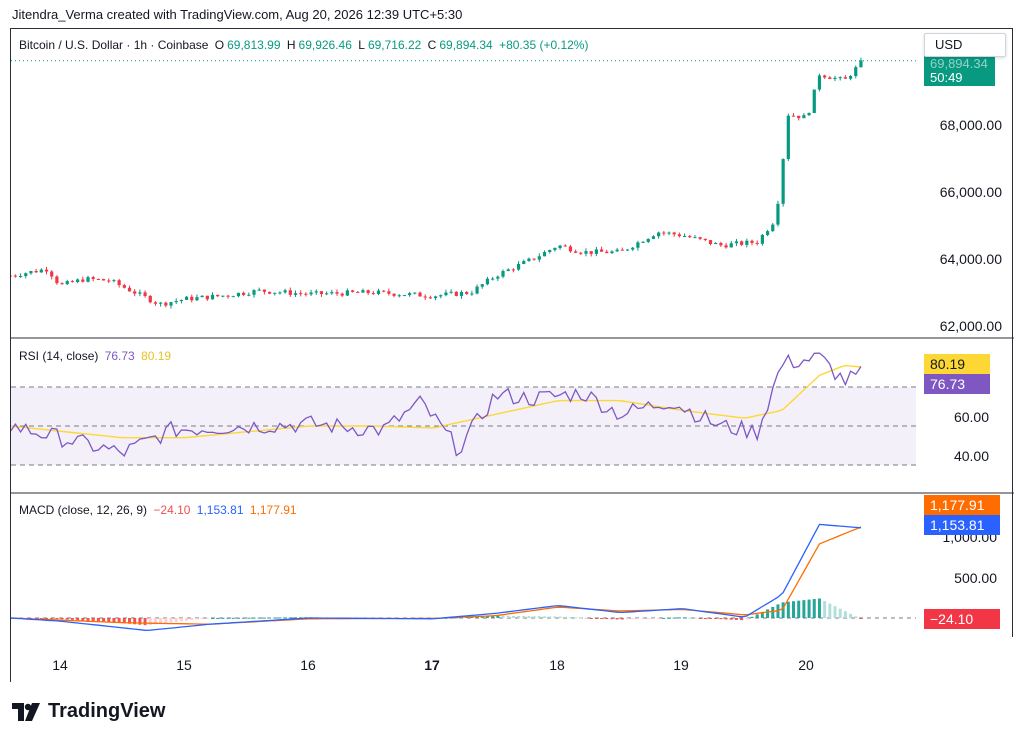  I want to click on last-price-pill: 69,894.34 50:49, so click(959, 71).